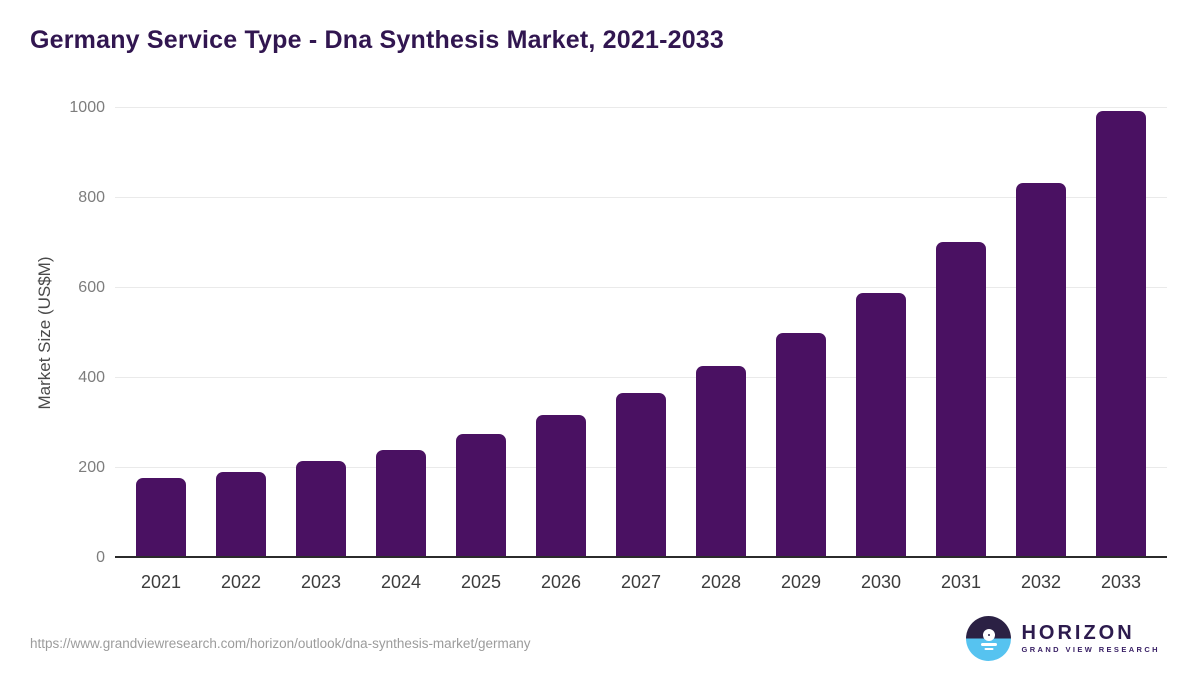 The height and width of the screenshot is (675, 1200). Describe the element at coordinates (1121, 334) in the screenshot. I see `bar-2033` at that location.